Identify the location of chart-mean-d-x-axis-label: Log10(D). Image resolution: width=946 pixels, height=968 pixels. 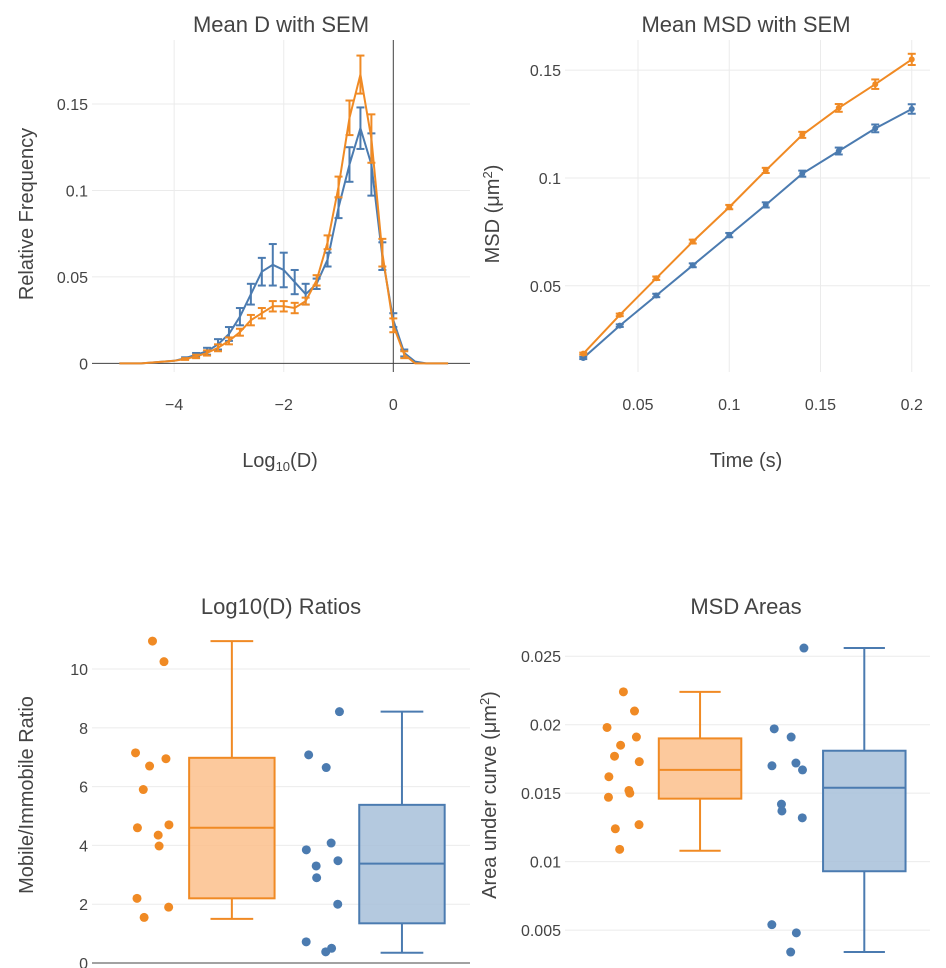
(280, 462).